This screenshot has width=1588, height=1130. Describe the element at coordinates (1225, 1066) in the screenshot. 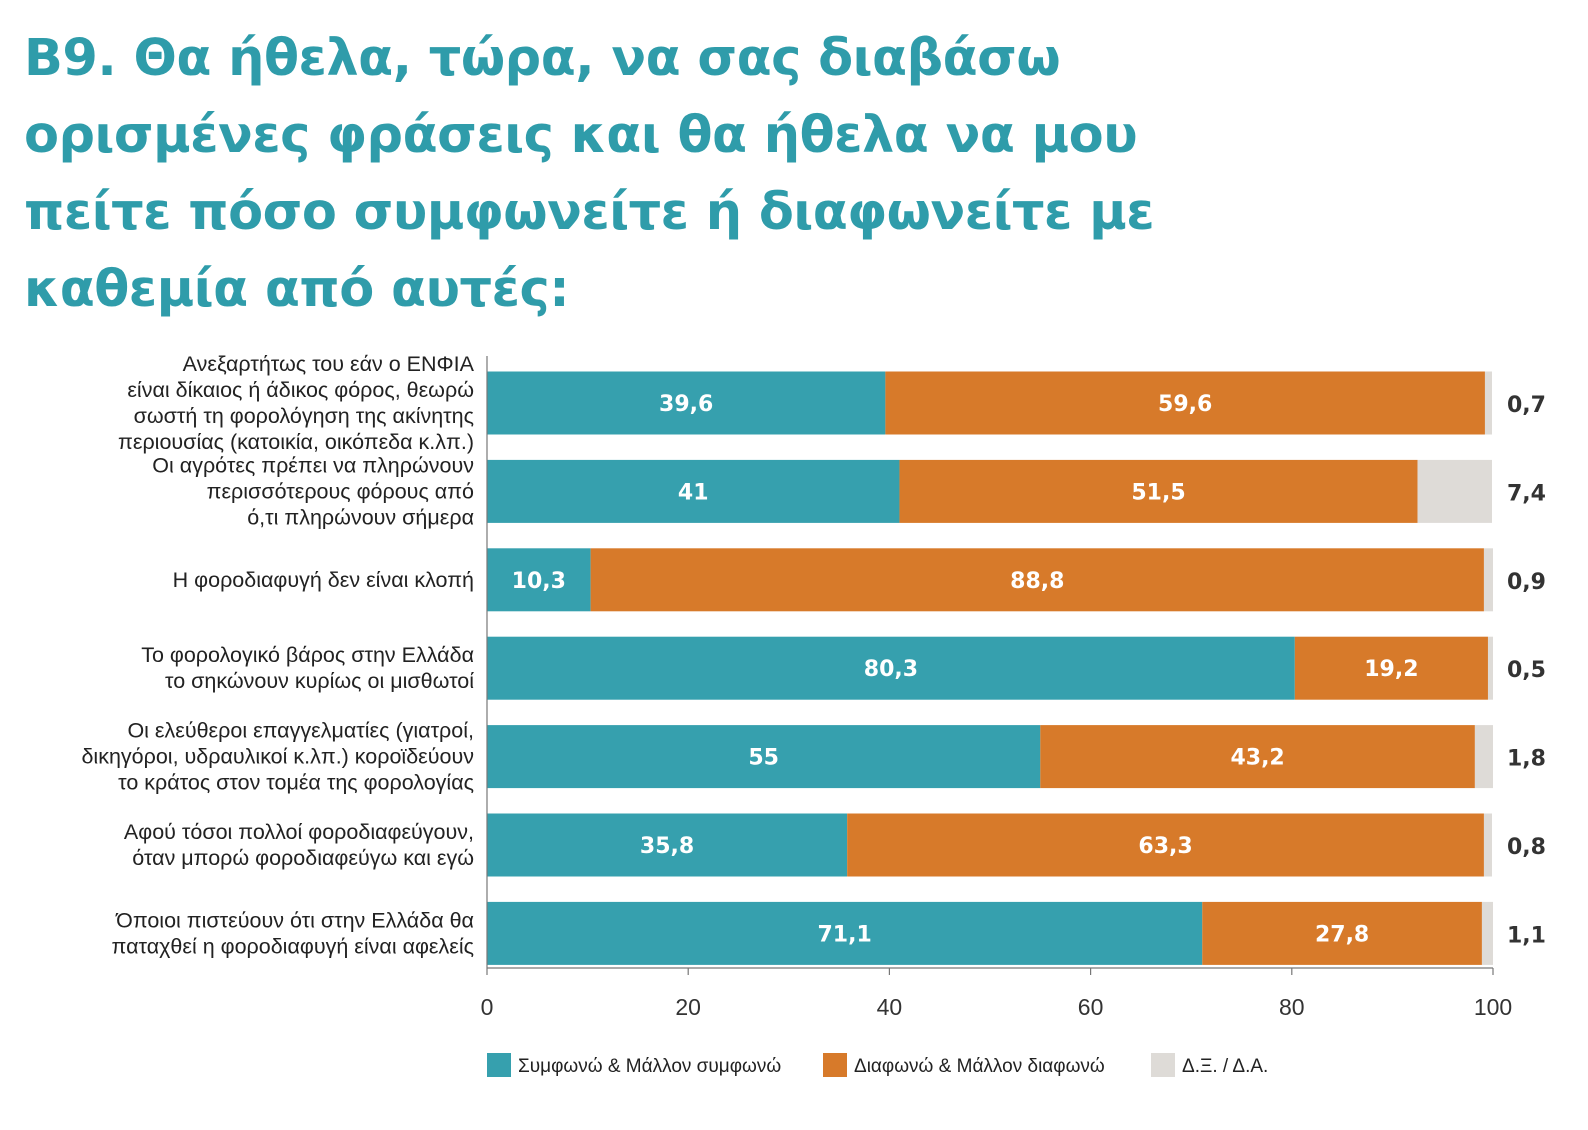

I see `legend-label: Δ.Ξ. / Δ.Α.` at that location.